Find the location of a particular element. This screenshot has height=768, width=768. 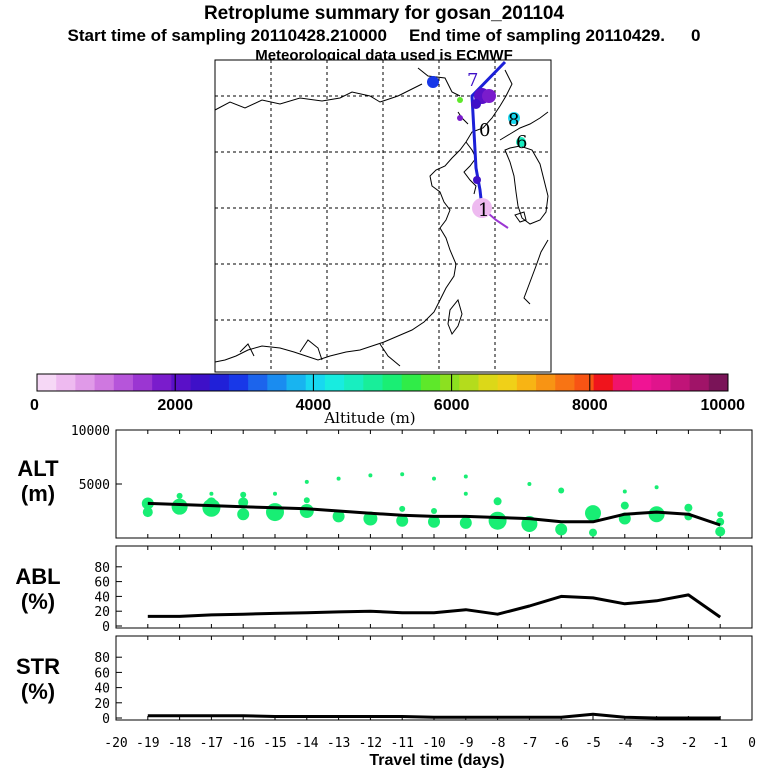

colorbar-tick-labels: 0 2000 4000 6000 8000 10000 is located at coordinates (387, 405).